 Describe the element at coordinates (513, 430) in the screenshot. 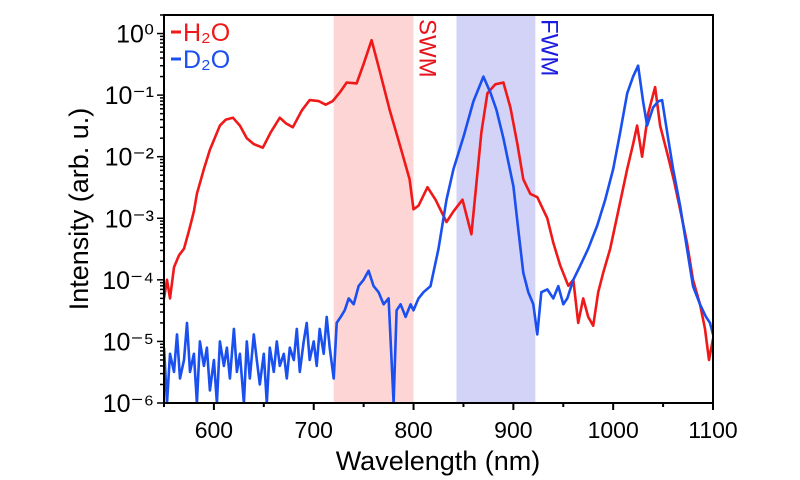

I see `x-tick-label: 900` at that location.